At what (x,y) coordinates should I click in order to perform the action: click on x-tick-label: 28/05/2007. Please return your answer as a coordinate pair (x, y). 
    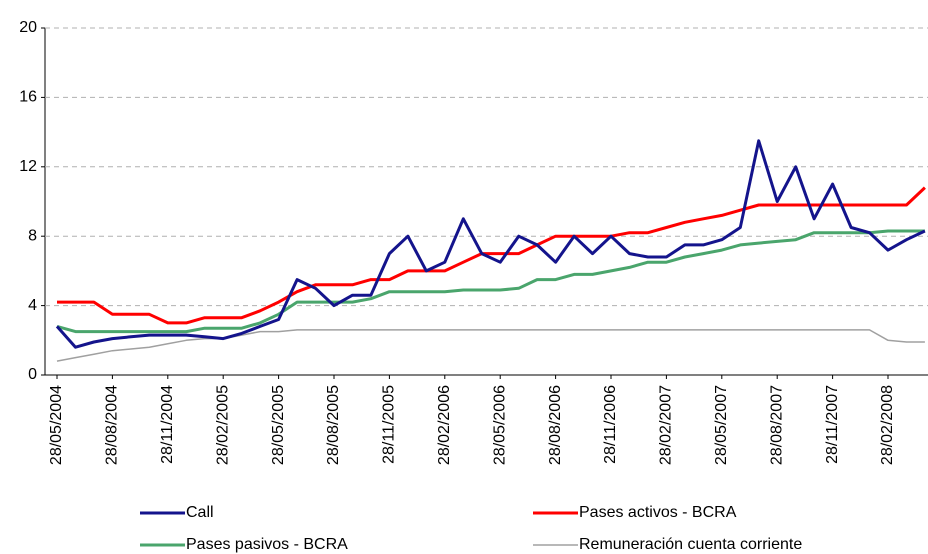
    Looking at the image, I should click on (721, 425).